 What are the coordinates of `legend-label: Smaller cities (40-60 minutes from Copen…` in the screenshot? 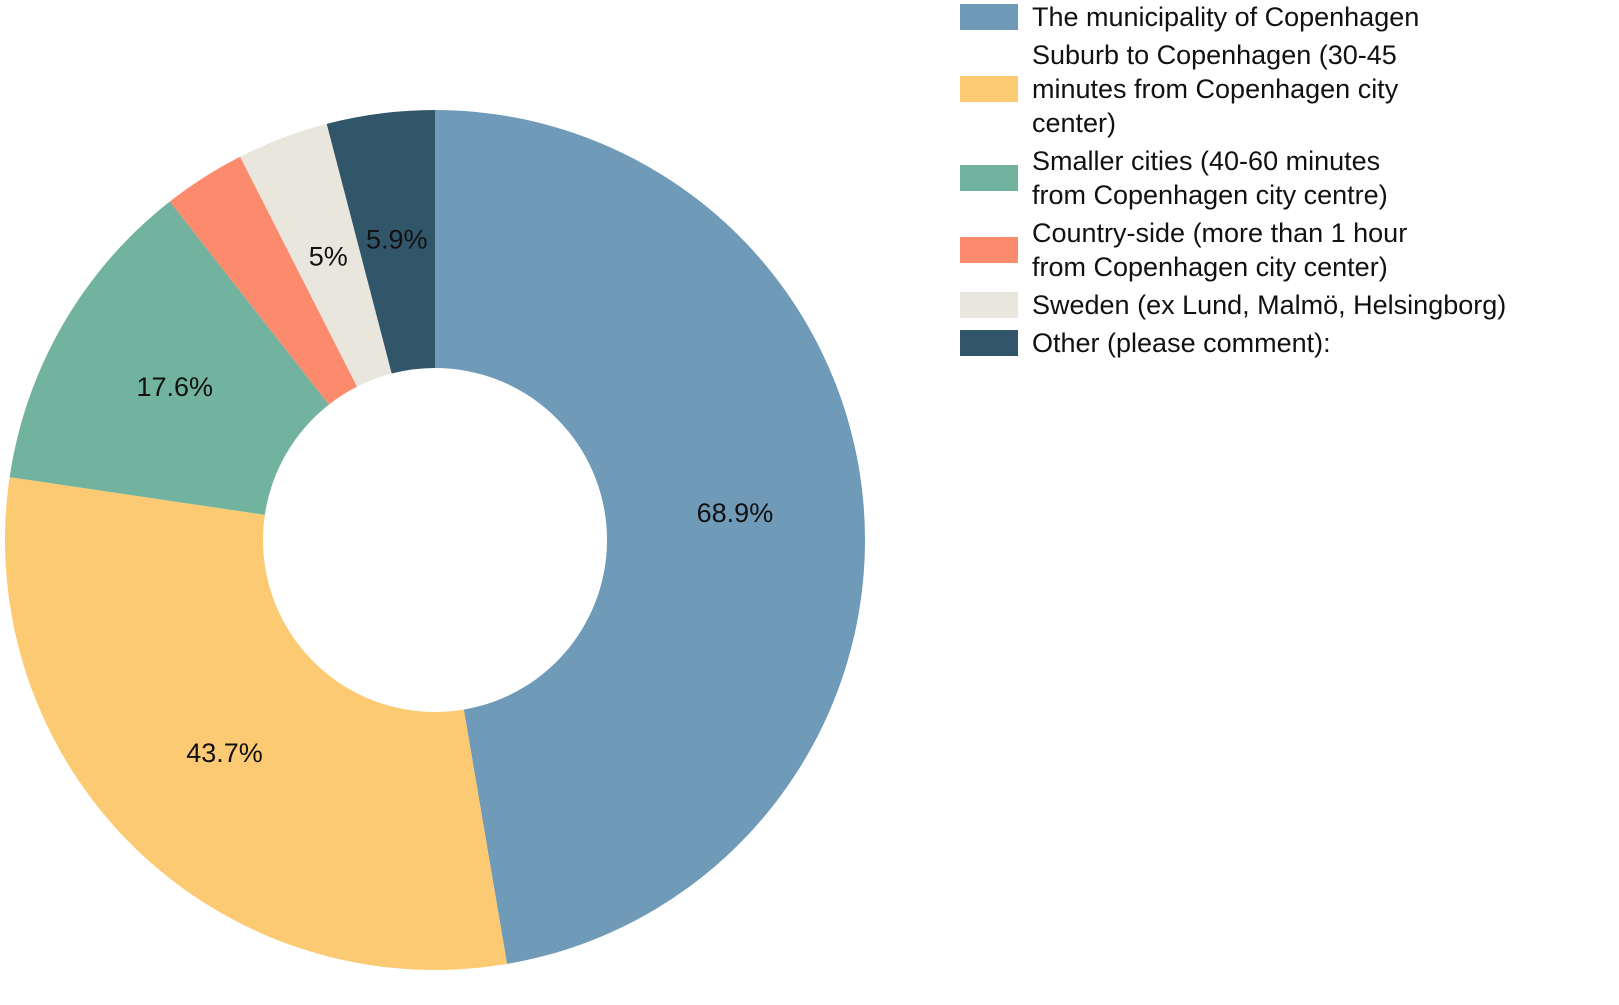 It's located at (1210, 178).